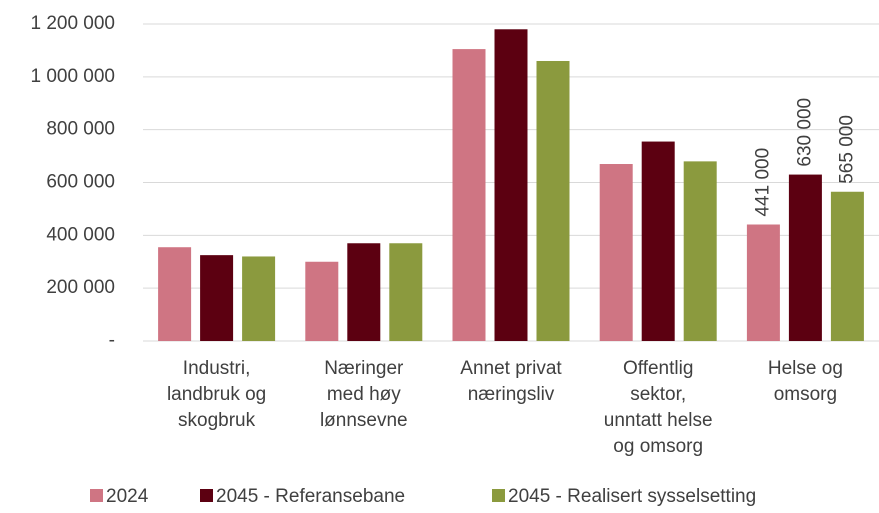 The width and height of the screenshot is (879, 513). Describe the element at coordinates (511, 381) in the screenshot. I see `x-tick-label: Annet privat næringsliv` at that location.